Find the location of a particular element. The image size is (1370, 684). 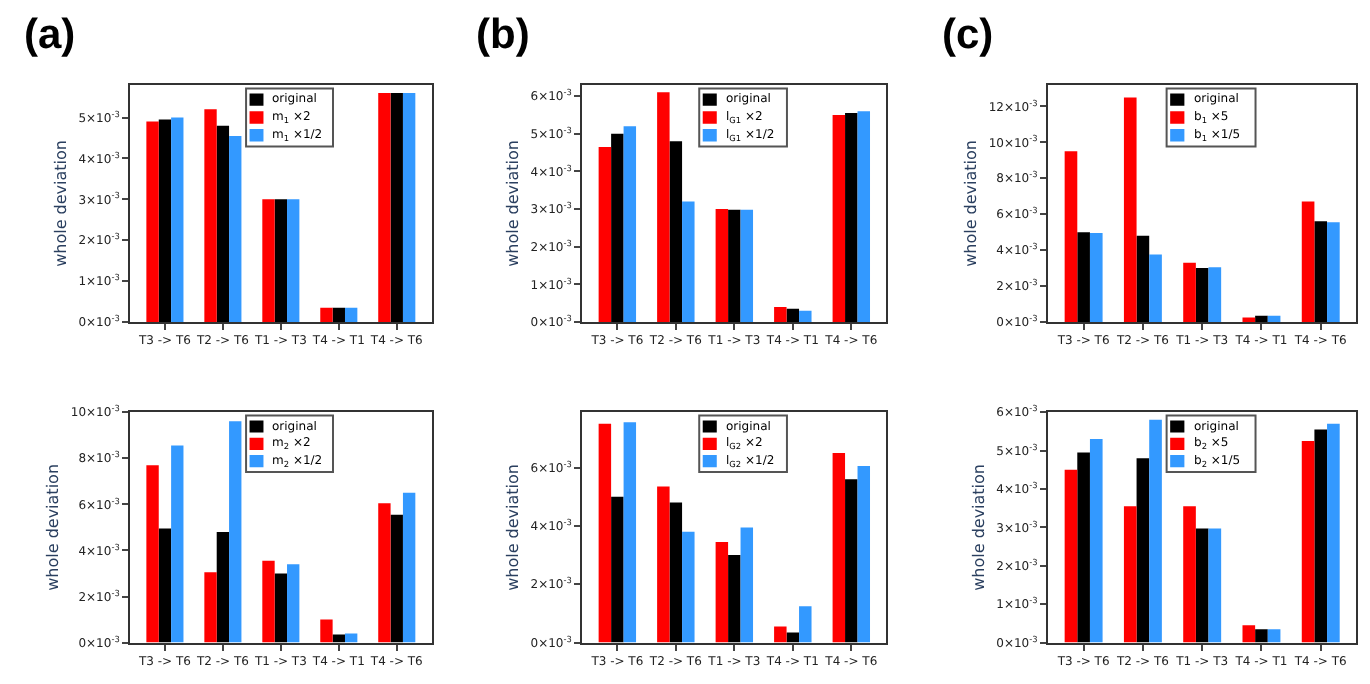

chart-title: (a) is located at coordinates (50, 35).